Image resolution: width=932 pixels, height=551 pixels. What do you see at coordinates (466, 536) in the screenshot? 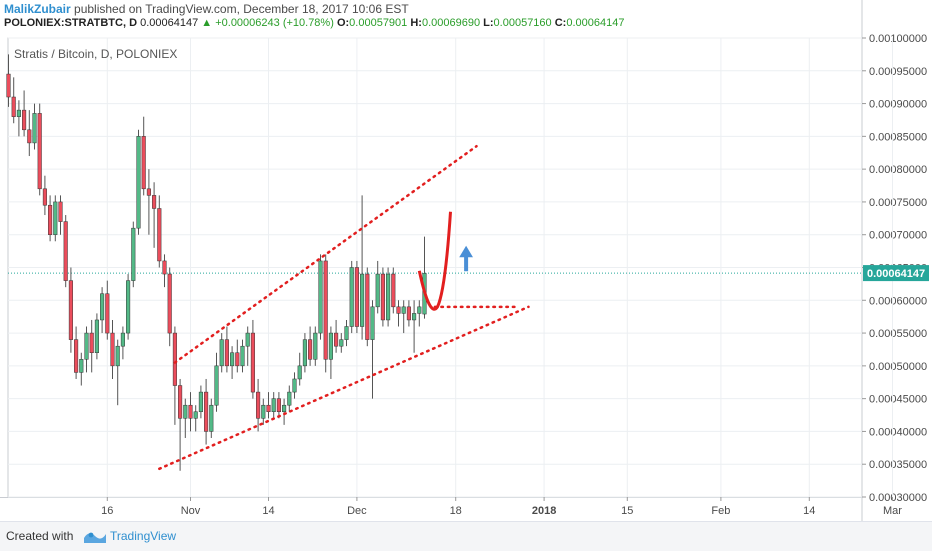
I see `footer: Created with TradingView` at bounding box center [466, 536].